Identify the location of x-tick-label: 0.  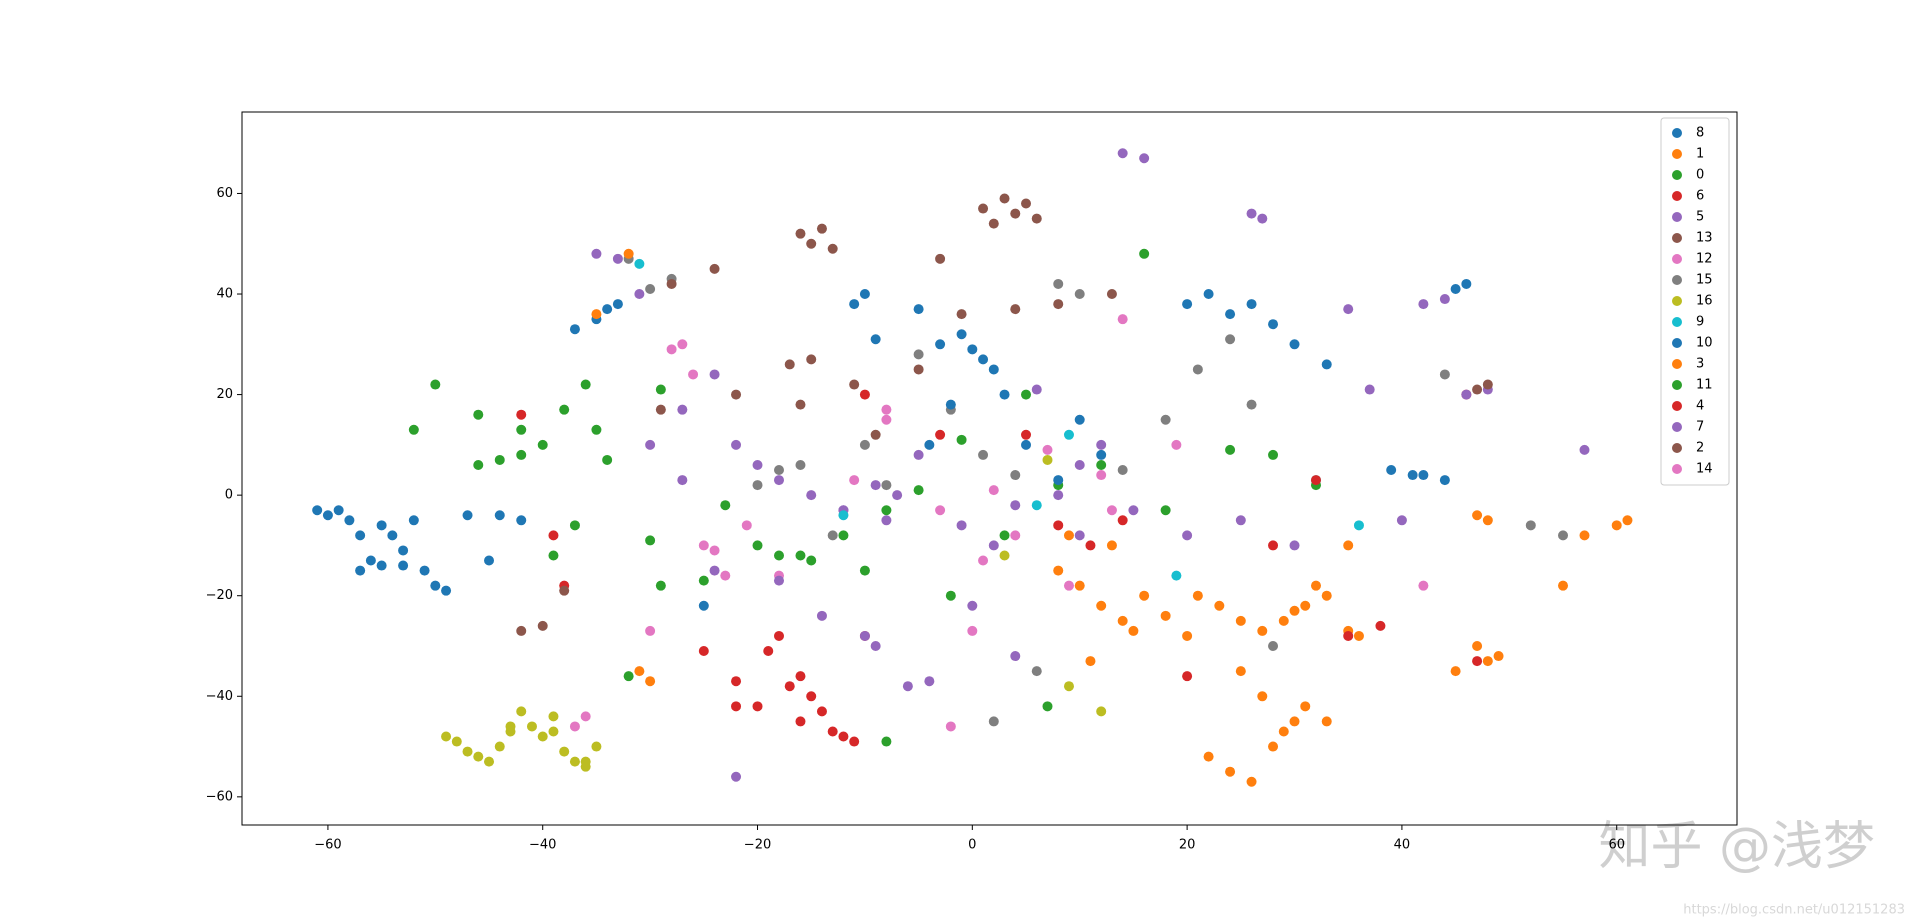
(972, 845).